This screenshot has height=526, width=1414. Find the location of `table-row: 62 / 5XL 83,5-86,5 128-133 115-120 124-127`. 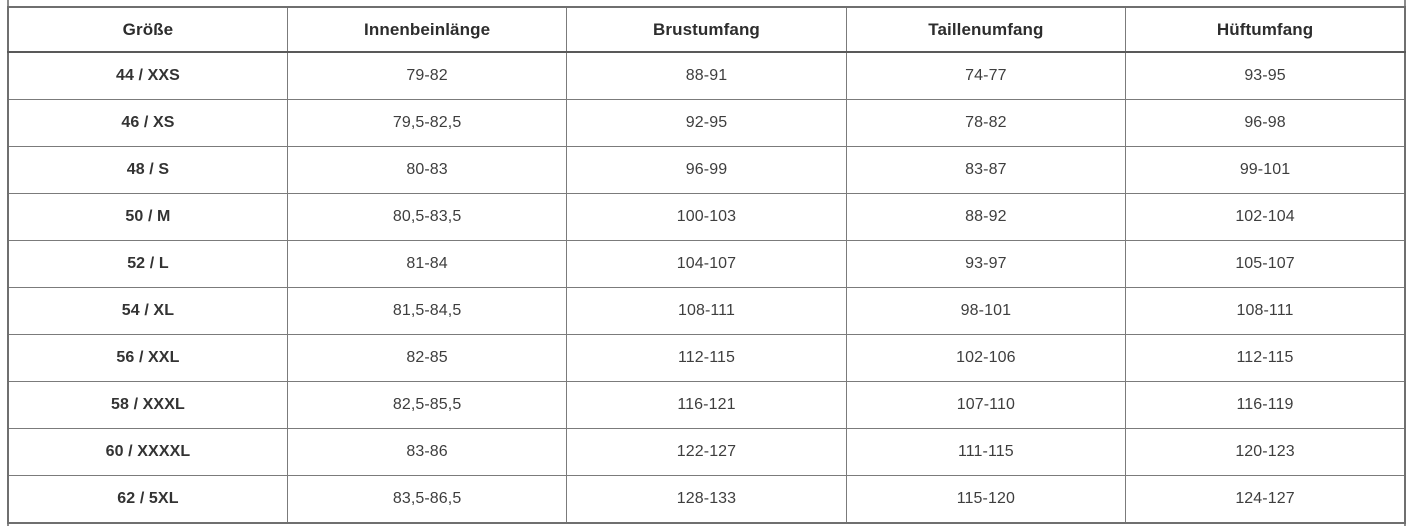

table-row: 62 / 5XL 83,5-86,5 128-133 115-120 124-127 is located at coordinates (706, 499).